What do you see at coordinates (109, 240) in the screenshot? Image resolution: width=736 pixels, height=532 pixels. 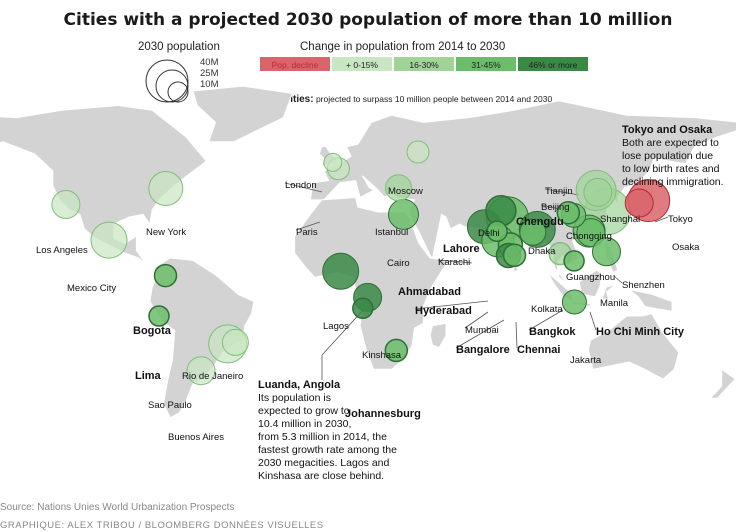 I see `city-bubble-mexico-city` at bounding box center [109, 240].